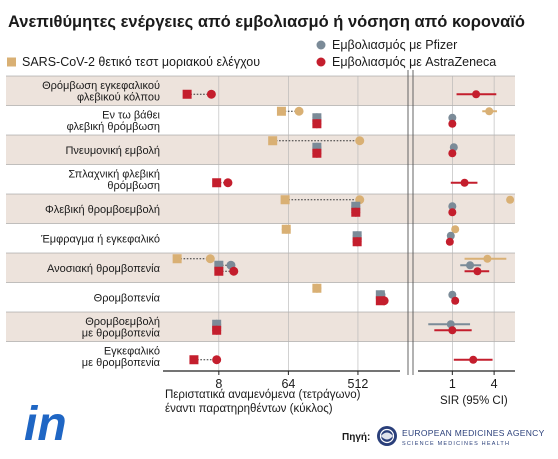 This screenshot has height=459, width=558. I want to click on left-axis-caption-line2: έναντι παρατηρηθέντων (κύκλος), so click(249, 409).